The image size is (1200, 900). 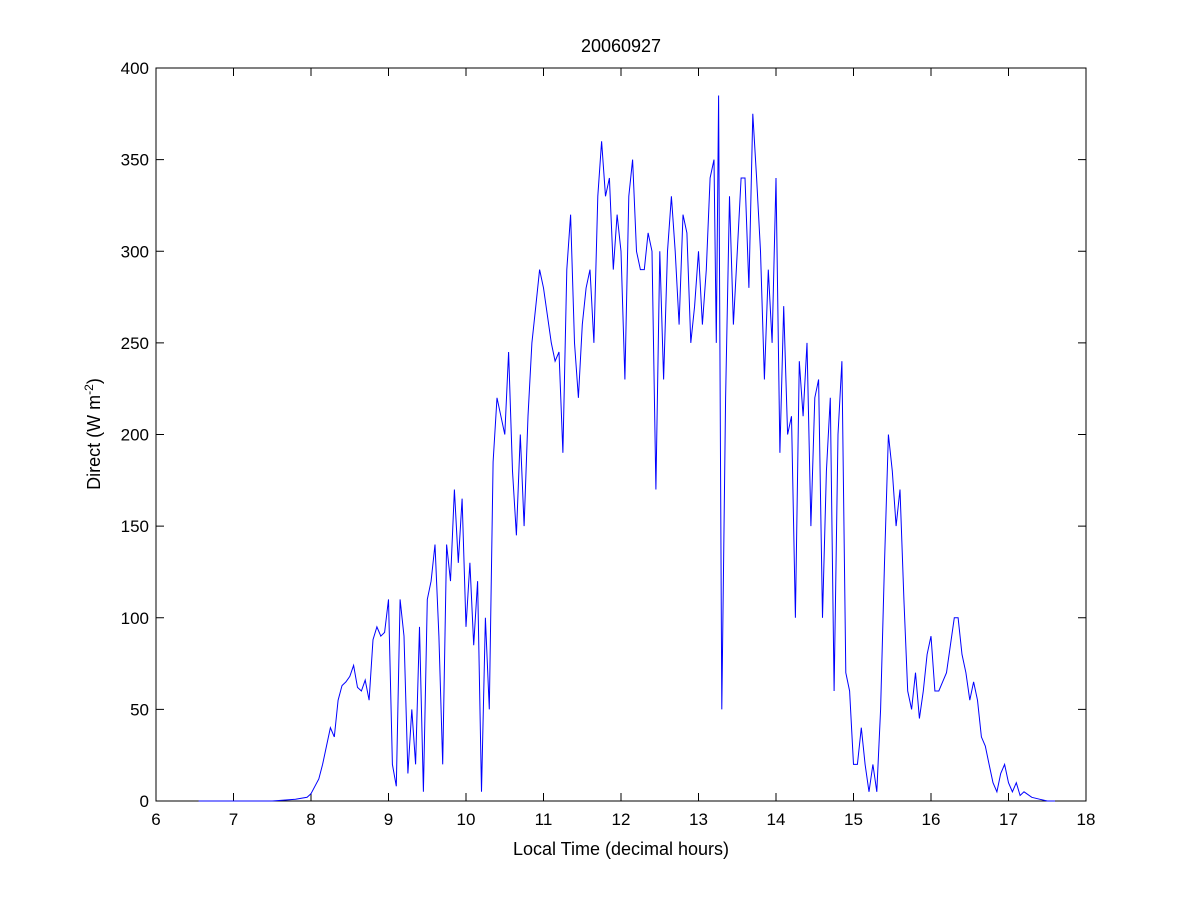 I want to click on y-axis-label: Direct (W m-2), so click(x=93, y=434).